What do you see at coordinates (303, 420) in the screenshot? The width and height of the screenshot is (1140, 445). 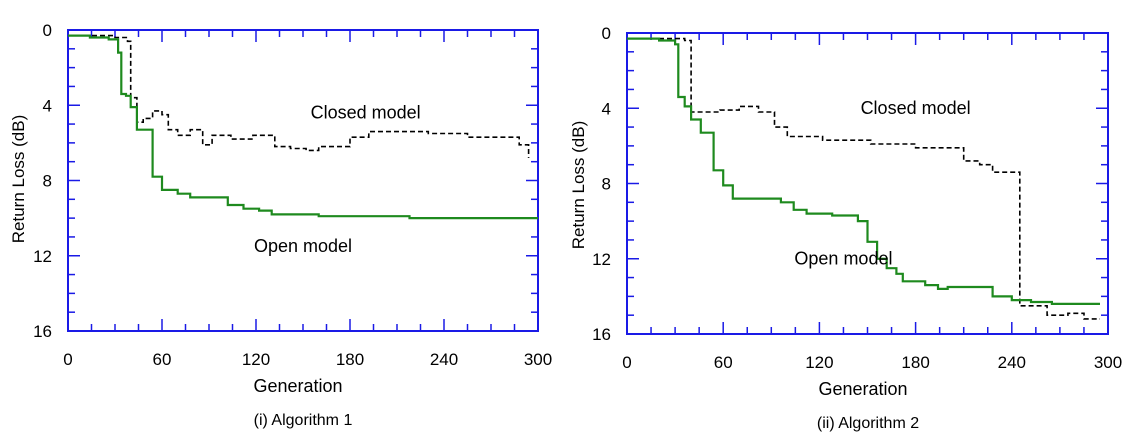 I see `chart-caption: (i) Algorithm 1` at bounding box center [303, 420].